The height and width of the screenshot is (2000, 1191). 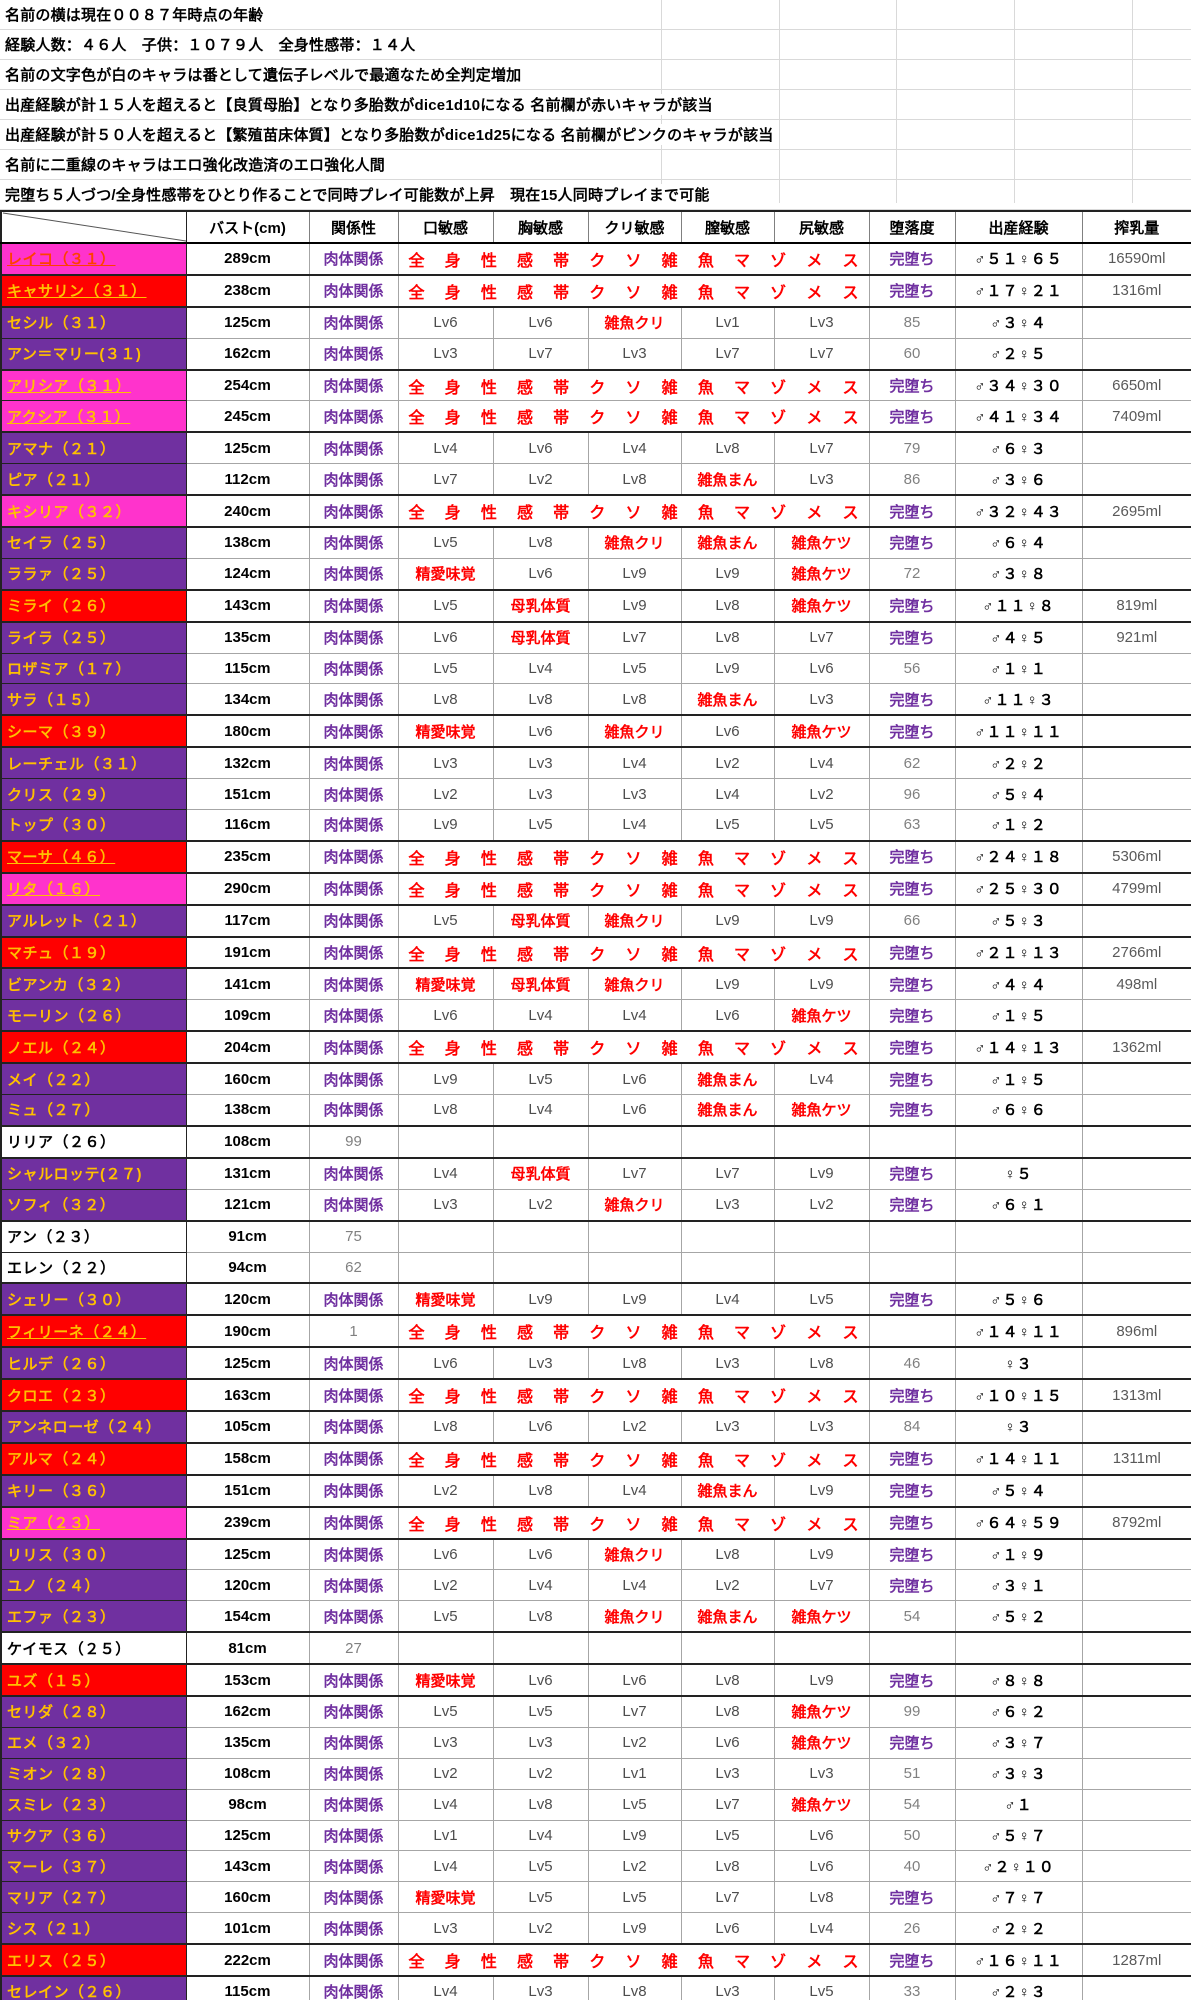 What do you see at coordinates (634, 1079) in the screenshot?
I see `clit-cell: Lv6` at bounding box center [634, 1079].